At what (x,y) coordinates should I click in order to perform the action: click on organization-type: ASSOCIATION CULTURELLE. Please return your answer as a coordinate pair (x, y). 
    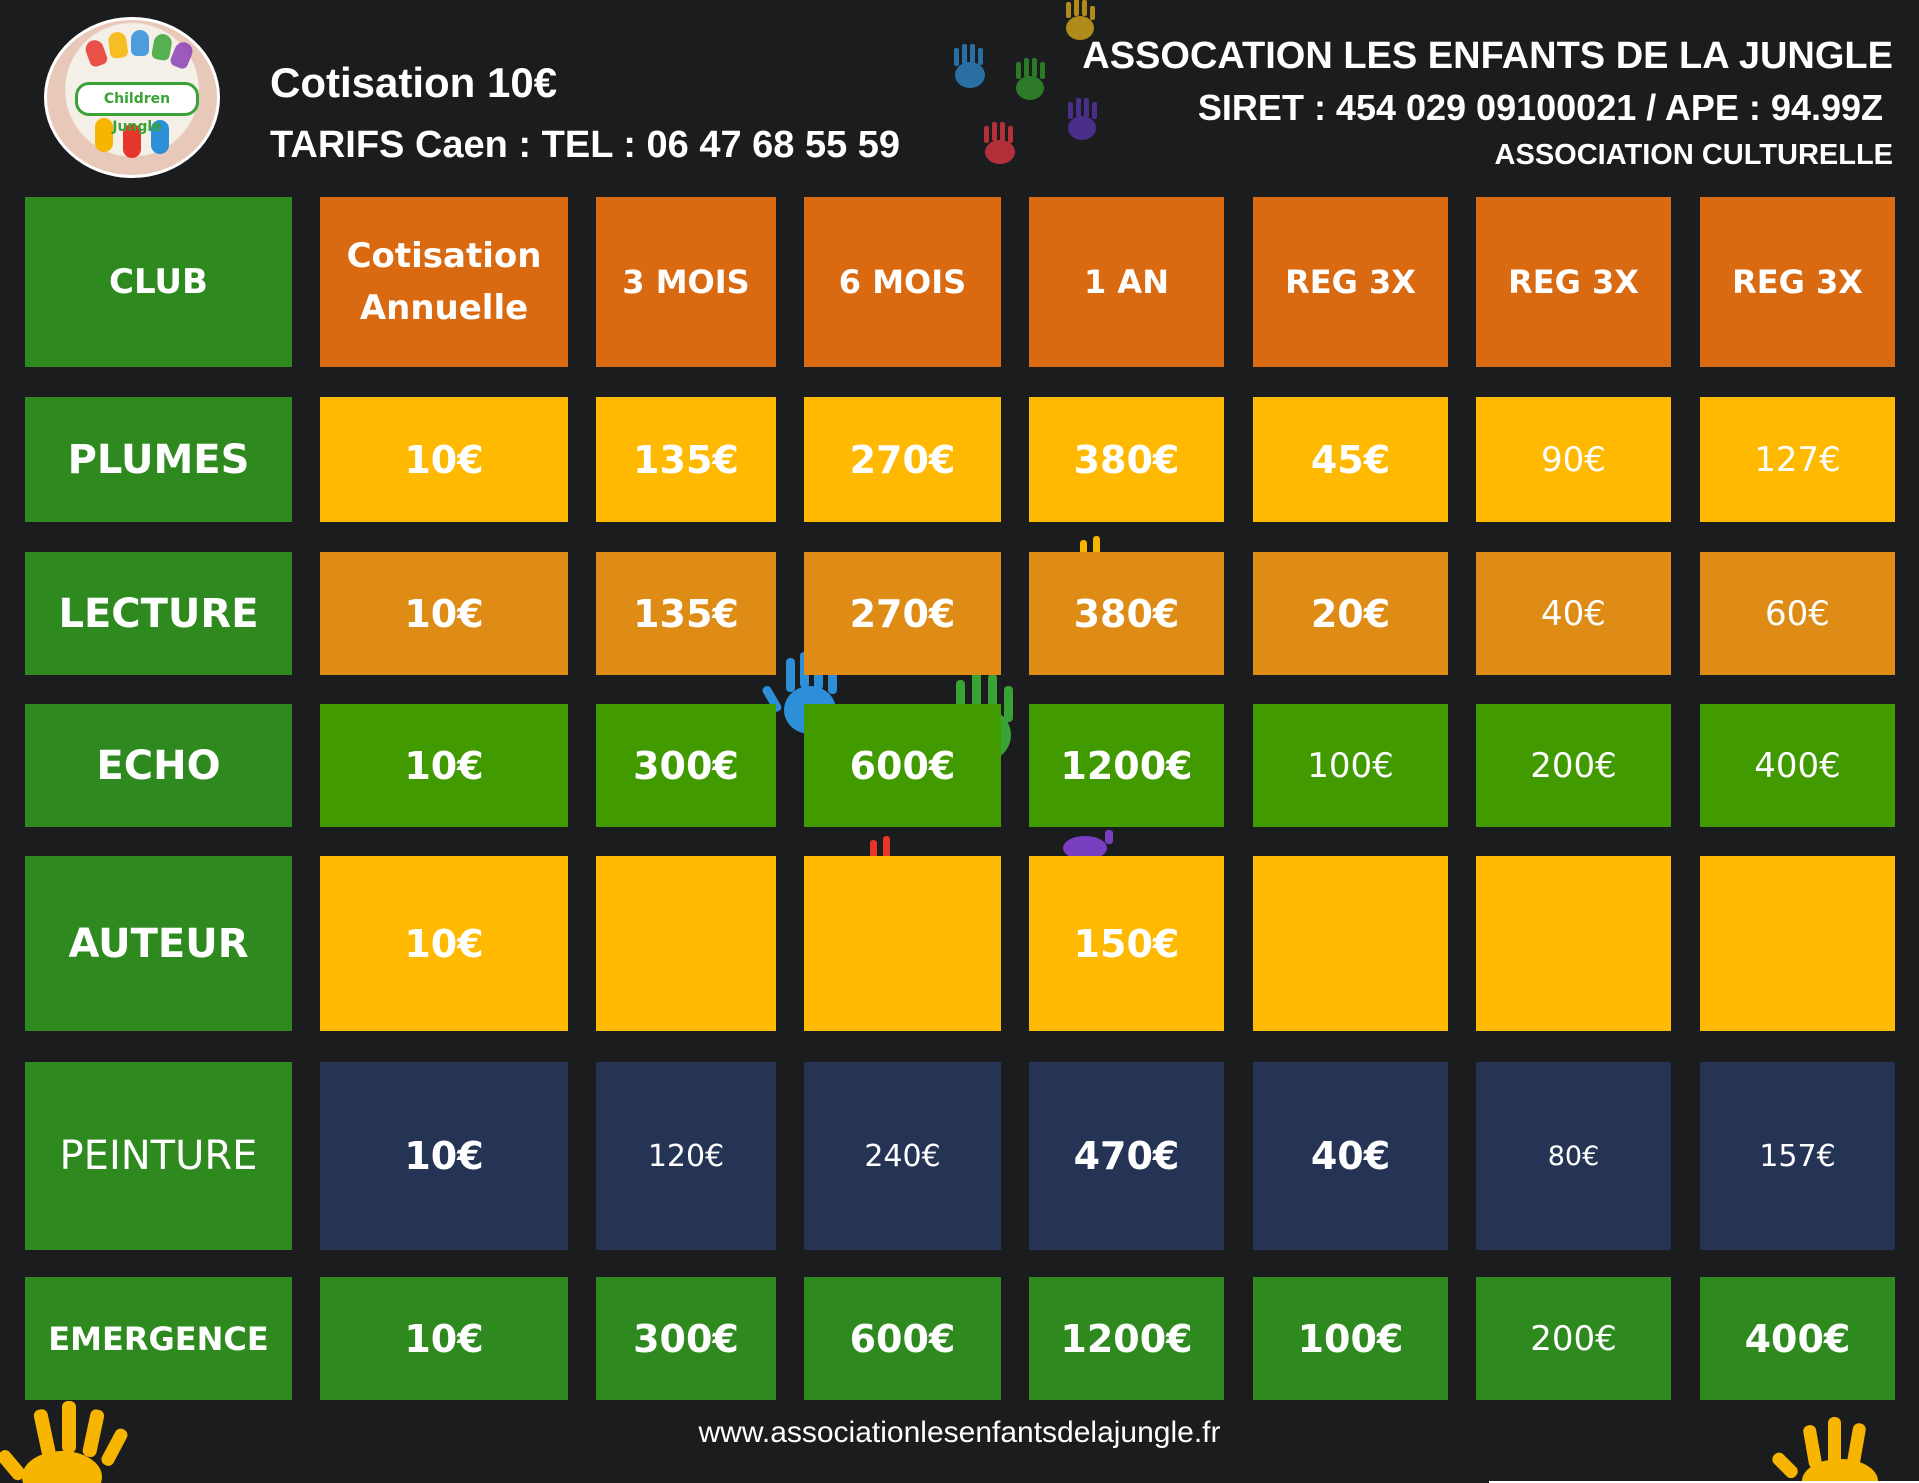
    Looking at the image, I should click on (1693, 155).